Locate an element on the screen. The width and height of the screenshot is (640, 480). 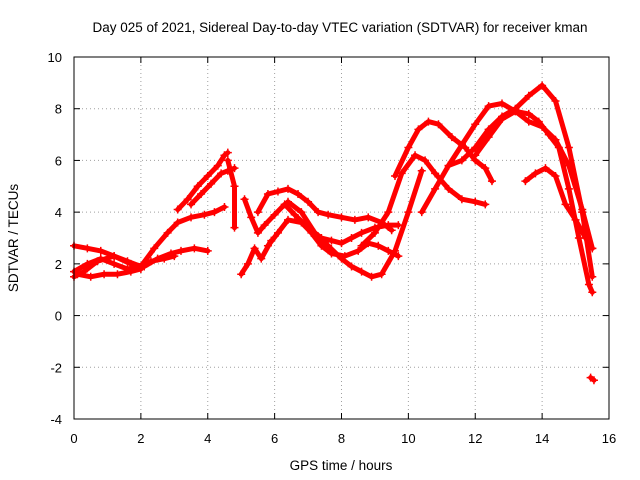
x-tick-label: 6 is located at coordinates (274, 438).